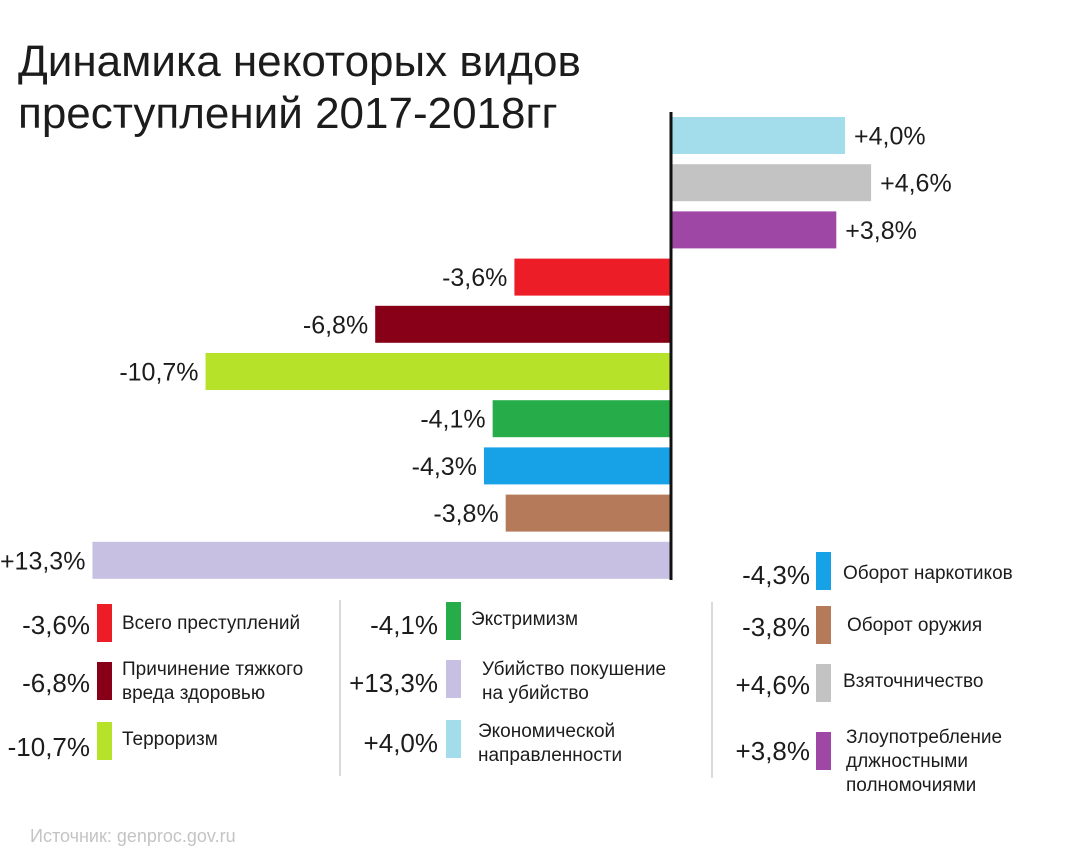  I want to click on bar-value-label: -3,8%, so click(465, 514).